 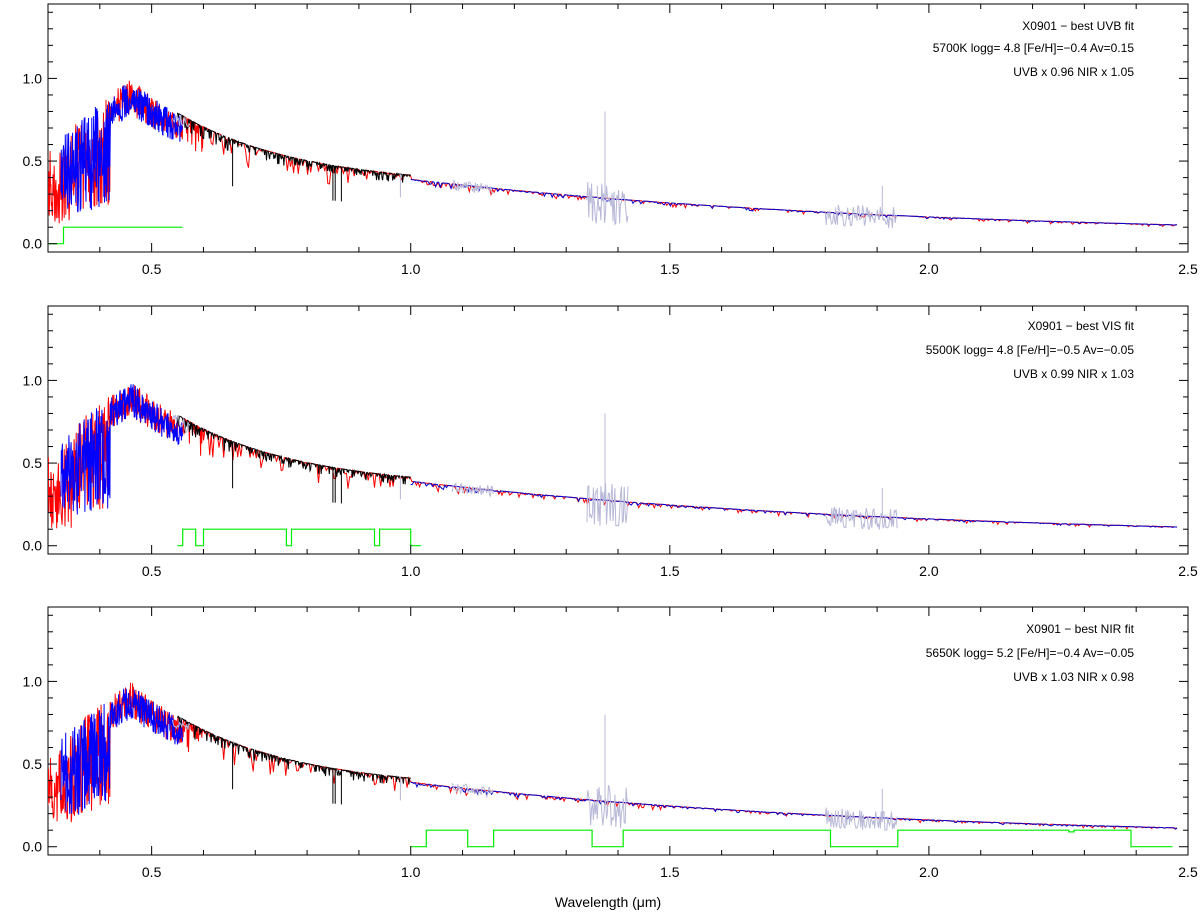 What do you see at coordinates (1073, 677) in the screenshot?
I see `annotation-scaling: UVB x 1.03 NIR x 0.98` at bounding box center [1073, 677].